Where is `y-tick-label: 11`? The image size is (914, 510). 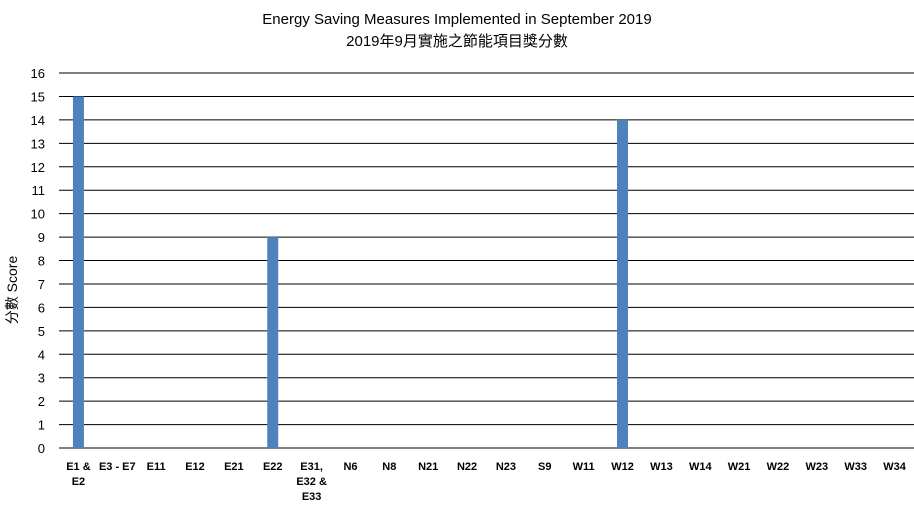
y-tick-label: 11 is located at coordinates (39, 190).